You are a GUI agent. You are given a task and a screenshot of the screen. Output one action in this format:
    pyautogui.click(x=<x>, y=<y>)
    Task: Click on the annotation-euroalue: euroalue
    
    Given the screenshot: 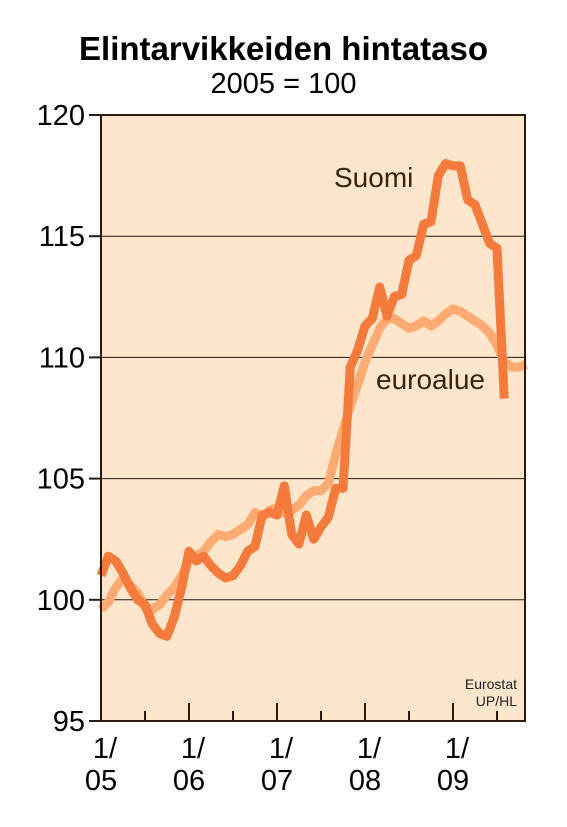 What is the action you would take?
    pyautogui.click(x=430, y=379)
    